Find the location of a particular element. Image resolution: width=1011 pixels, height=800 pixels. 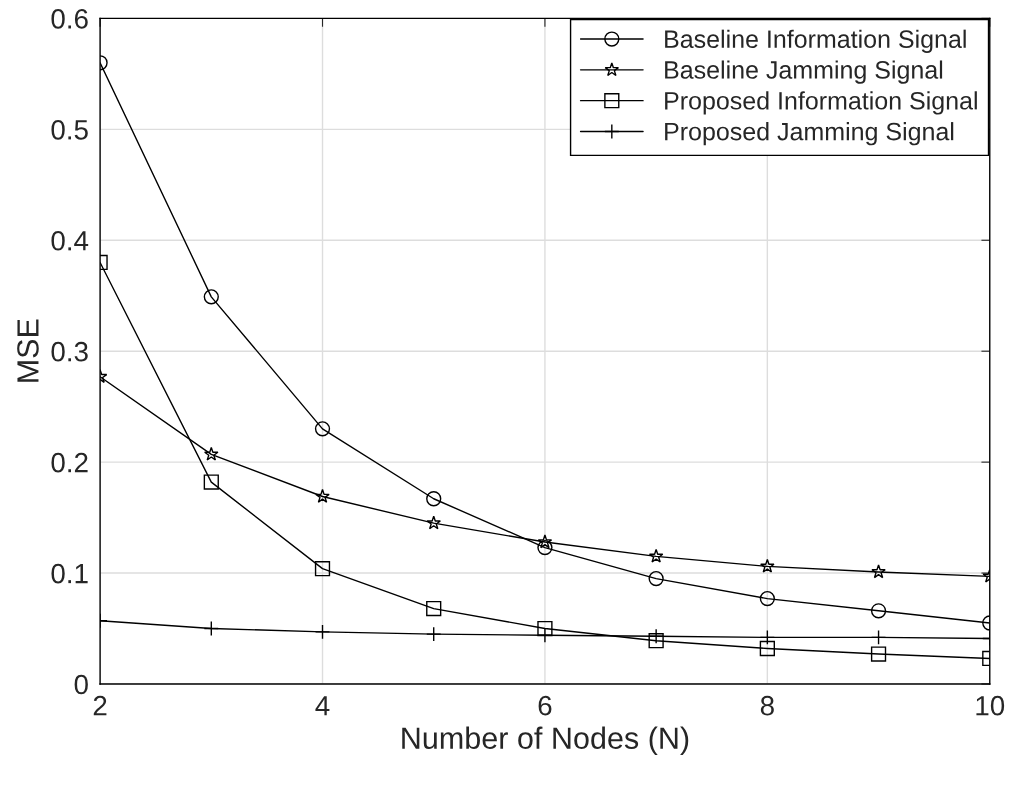

y-tick-label: 0.4 is located at coordinates (70, 240).